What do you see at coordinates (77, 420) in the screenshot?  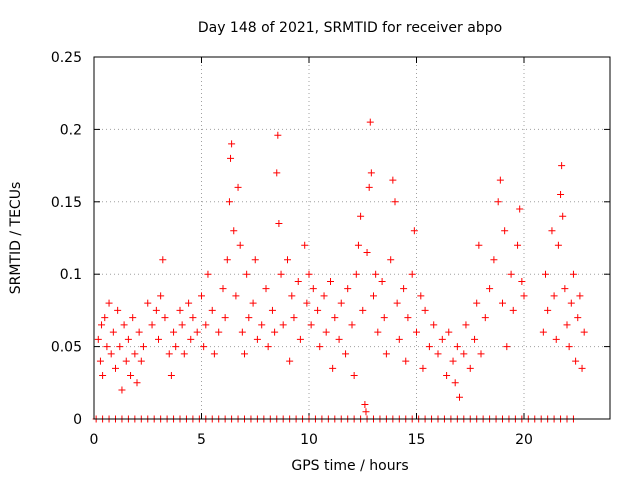 I see `y-tick-label: 0` at bounding box center [77, 420].